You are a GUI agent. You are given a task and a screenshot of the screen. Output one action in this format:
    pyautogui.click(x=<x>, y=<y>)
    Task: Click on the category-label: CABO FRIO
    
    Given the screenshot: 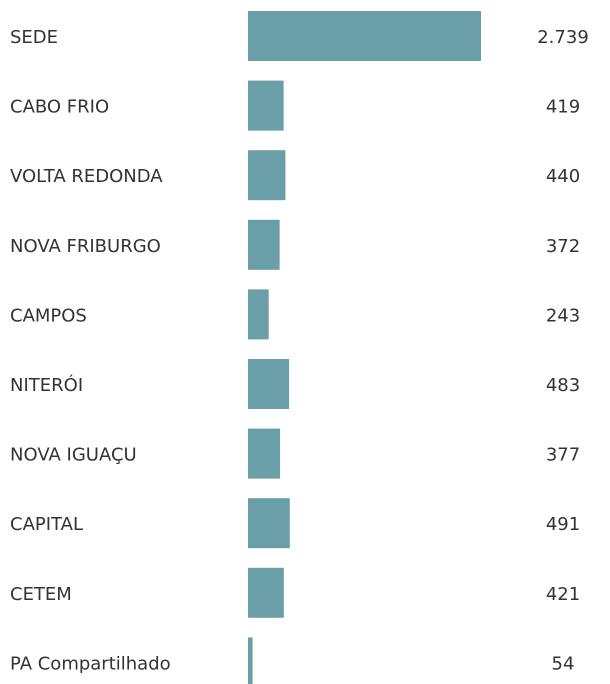 What is the action you would take?
    pyautogui.click(x=59, y=107)
    